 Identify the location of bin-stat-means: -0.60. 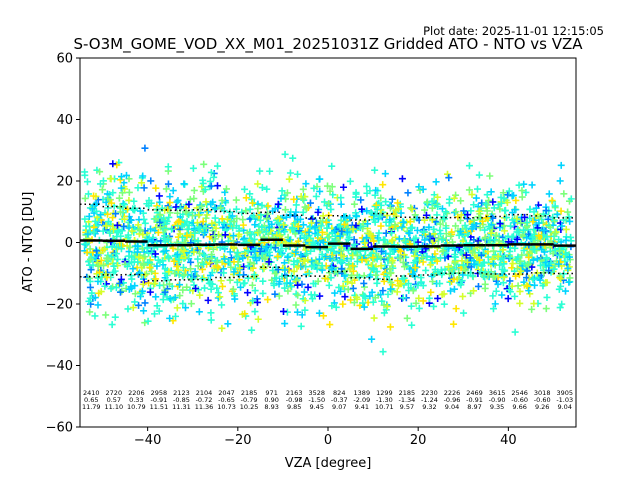
(519, 400).